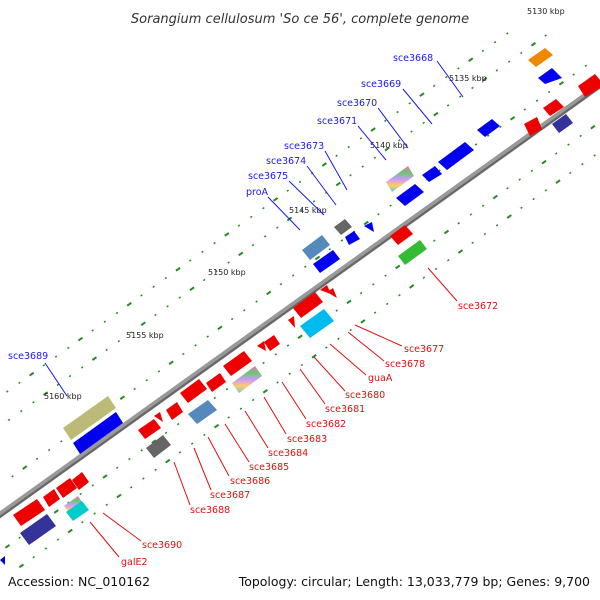 This screenshot has height=600, width=600. I want to click on gene-label: guaA, so click(380, 378).